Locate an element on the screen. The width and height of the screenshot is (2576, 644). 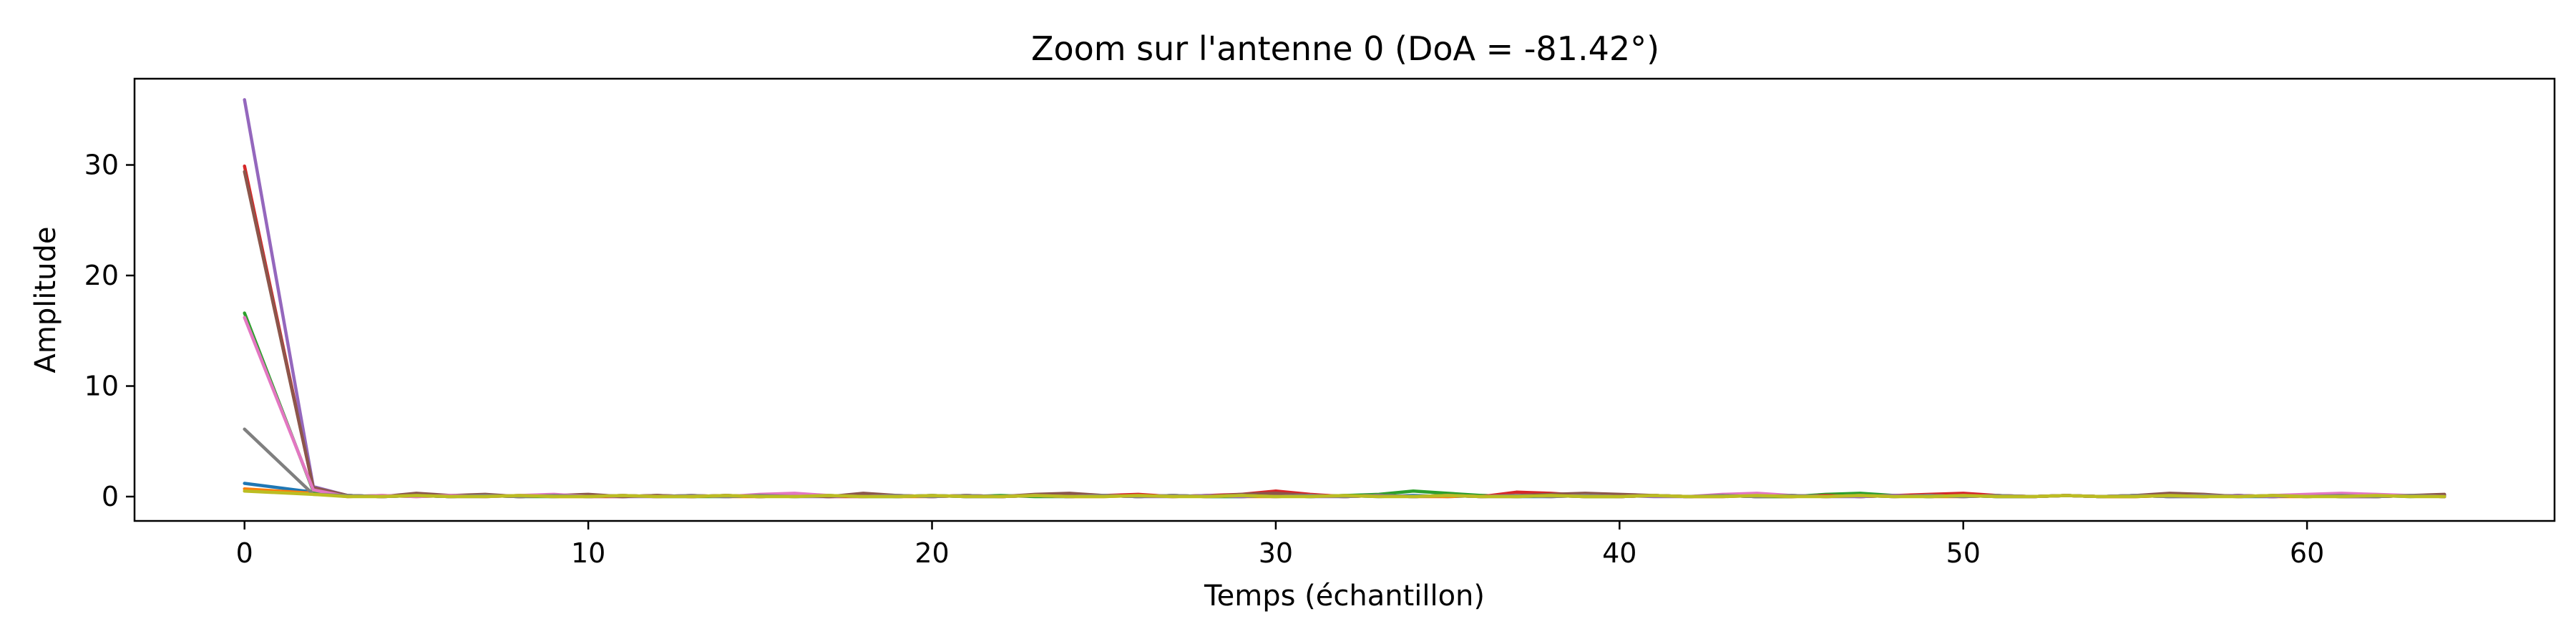
y-tick-label: 30 is located at coordinates (101, 165).